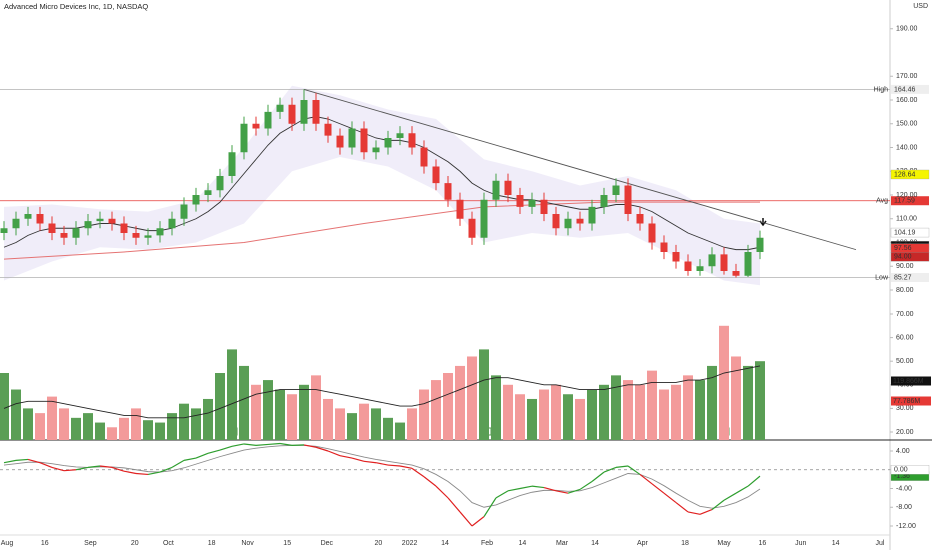  I want to click on volume-average, so click(382, 392).